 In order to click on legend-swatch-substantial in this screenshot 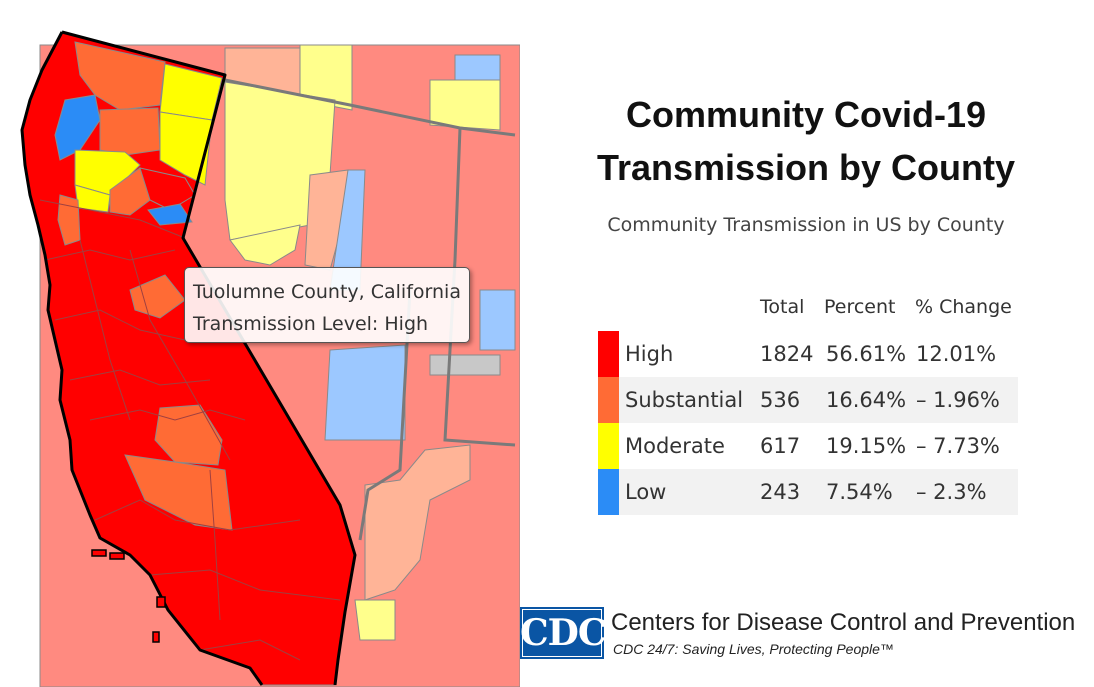, I will do `click(608, 400)`.